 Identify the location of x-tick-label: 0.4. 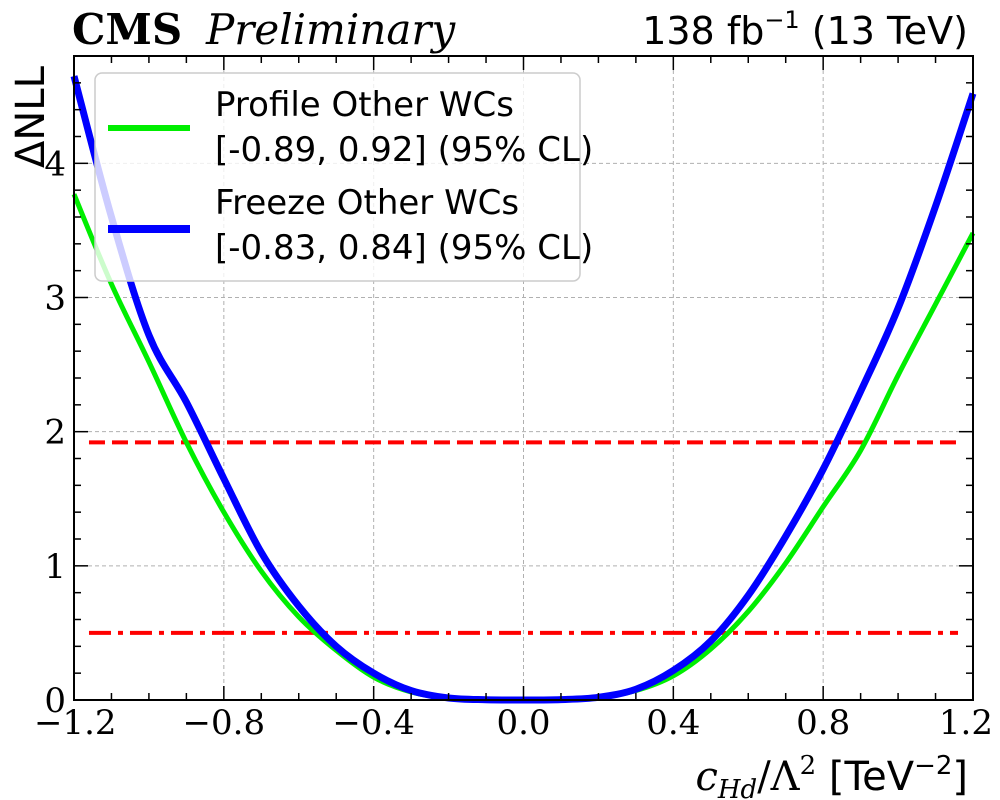
(673, 723).